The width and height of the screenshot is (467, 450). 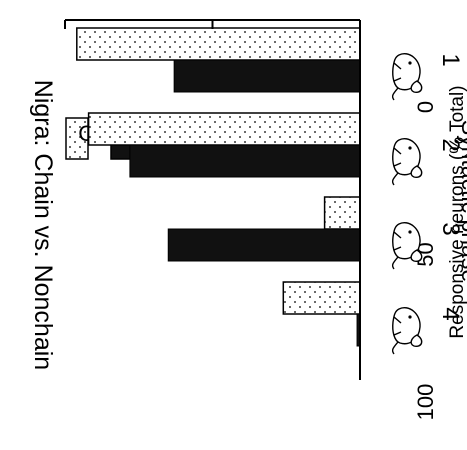 I want to click on category-label-3: 3, so click(x=450, y=228).